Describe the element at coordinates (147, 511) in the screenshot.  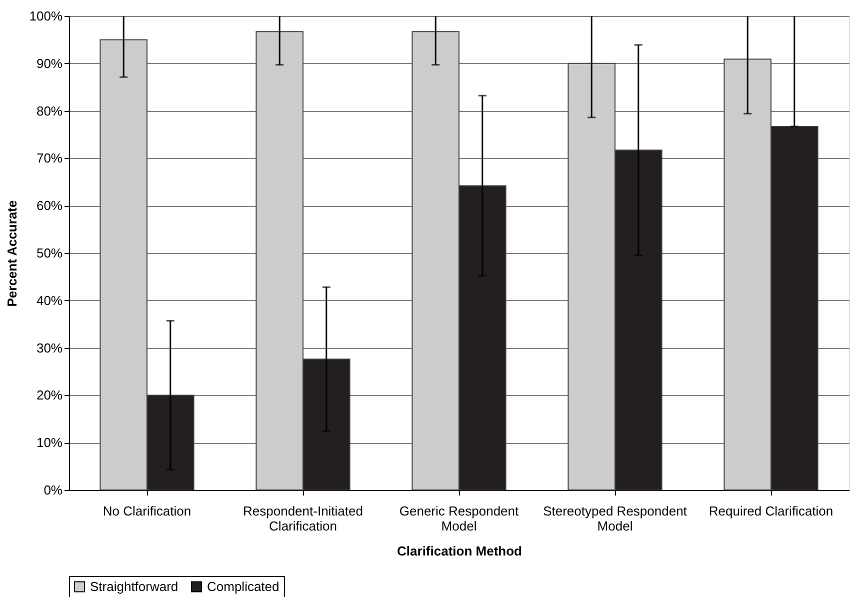
I see `x-tick-label: No Clarification` at that location.